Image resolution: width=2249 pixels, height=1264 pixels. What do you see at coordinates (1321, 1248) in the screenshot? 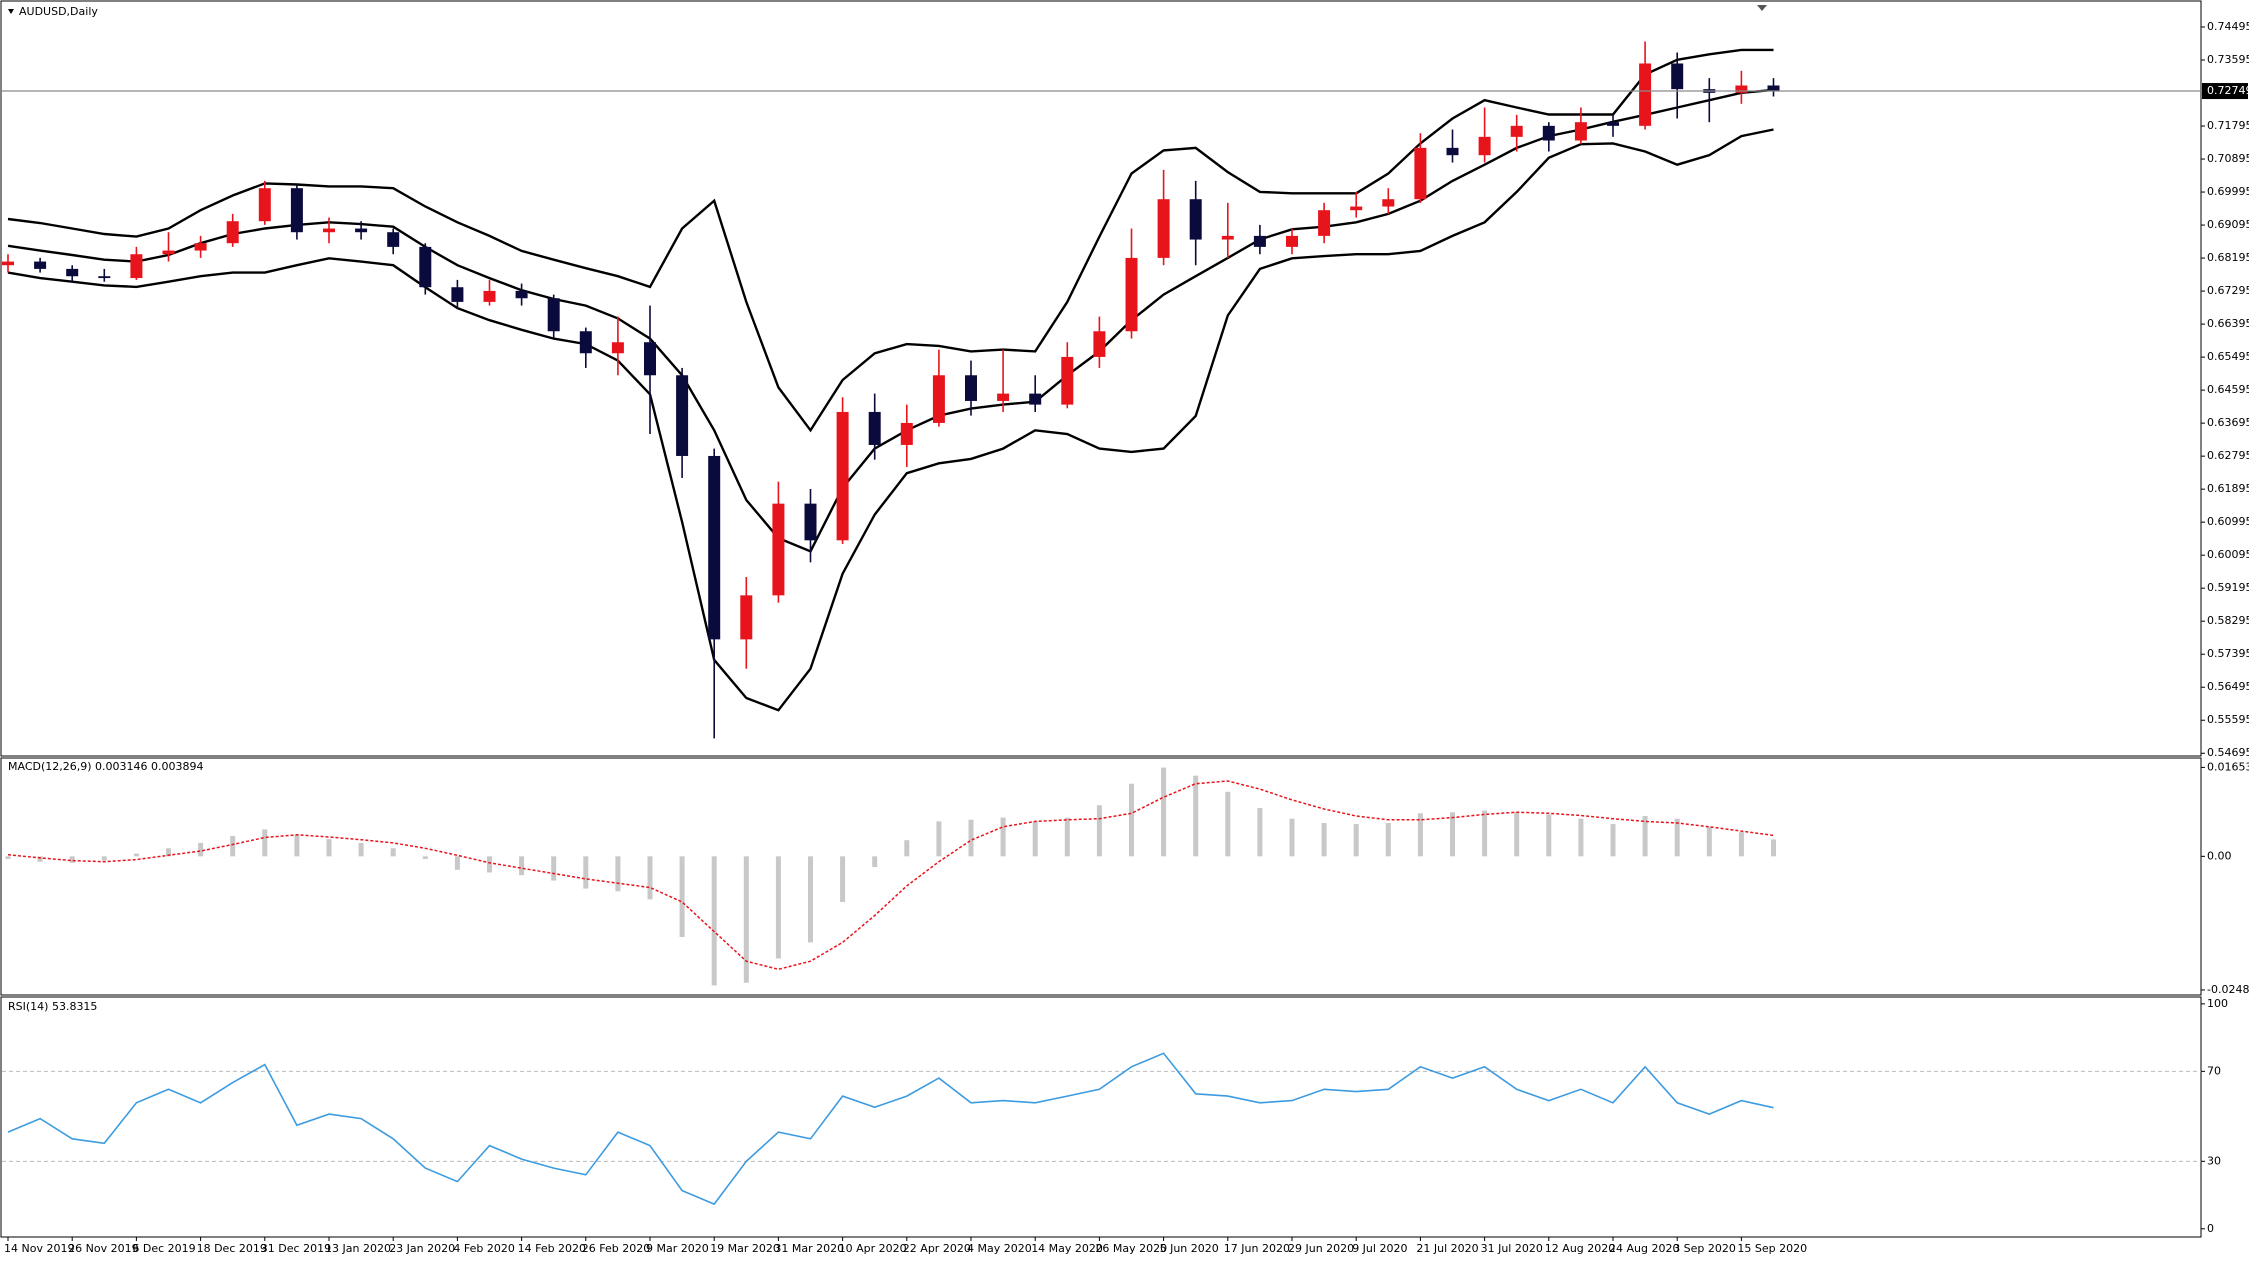
I see `x-tick-label: 29 Jun 2020` at bounding box center [1321, 1248].